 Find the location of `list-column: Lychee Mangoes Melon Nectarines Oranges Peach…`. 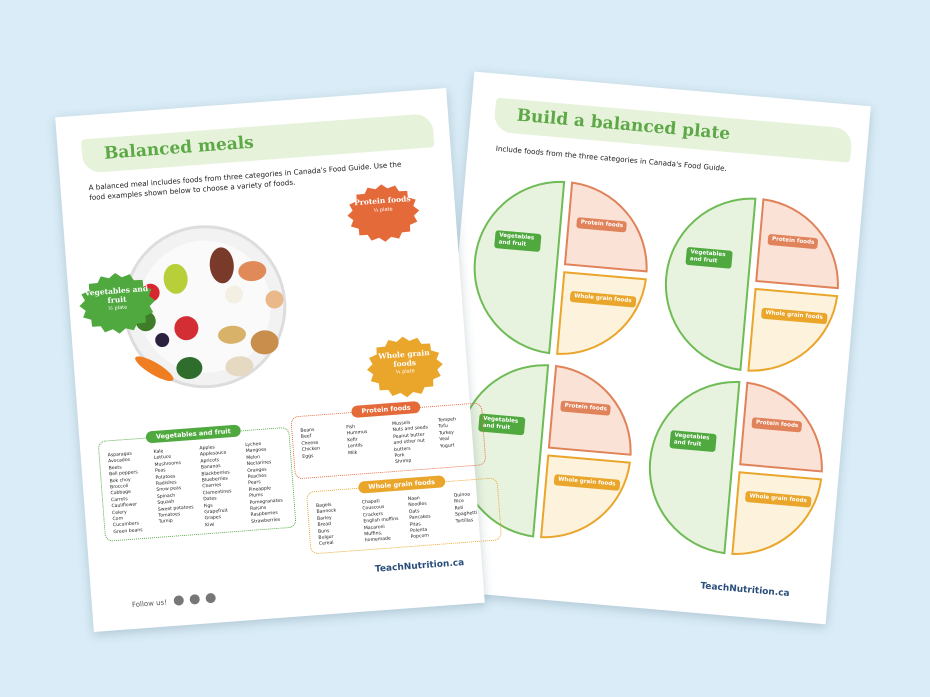

list-column: Lychee Mangoes Melon Nectarines Oranges Peach… is located at coordinates (267, 483).